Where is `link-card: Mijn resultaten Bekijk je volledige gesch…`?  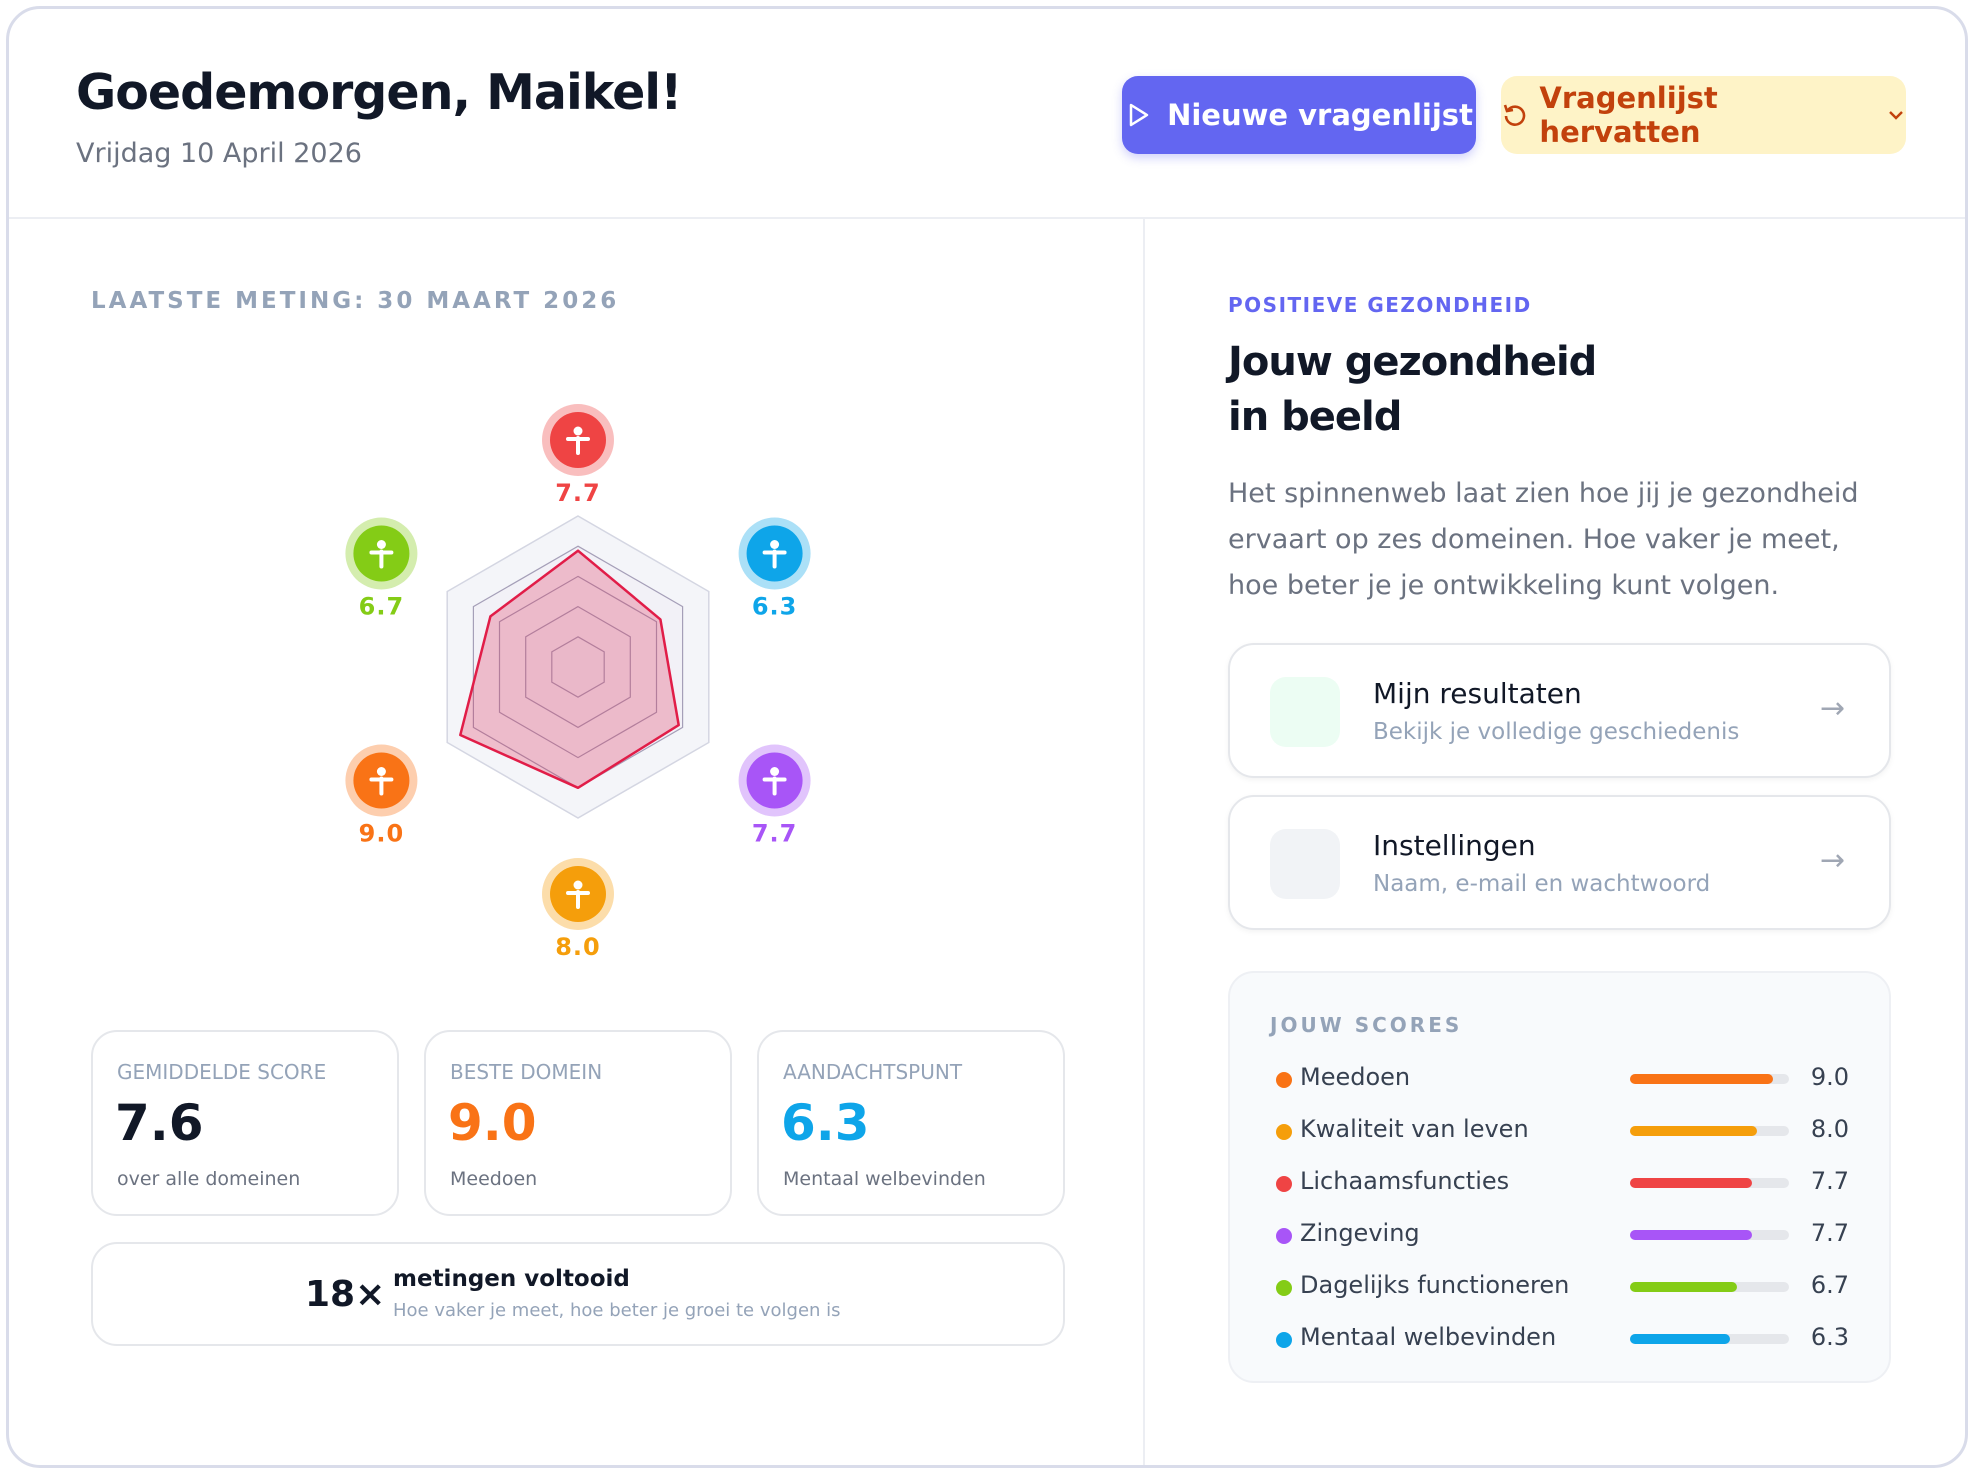 link-card: Mijn resultaten Bekijk je volledige gesch… is located at coordinates (1559, 710).